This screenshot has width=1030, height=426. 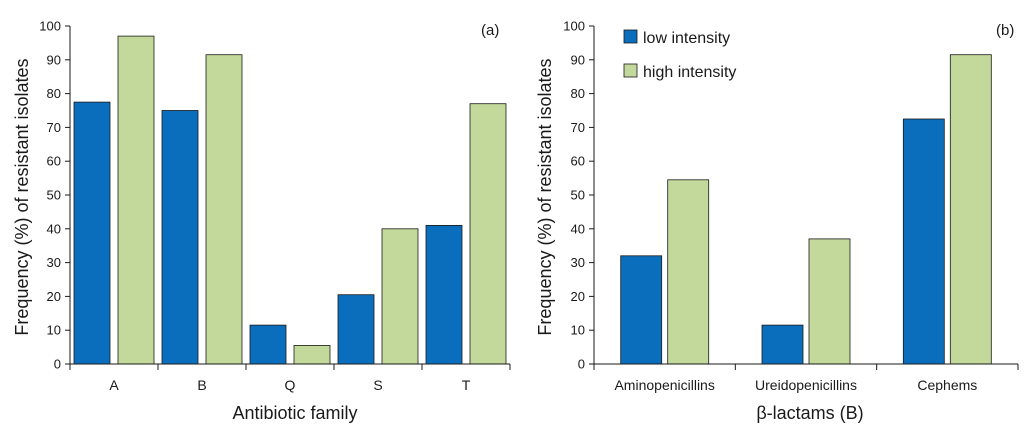 I want to click on y-axis-title-b: Frequency (%) of resistant isolates, so click(x=545, y=196).